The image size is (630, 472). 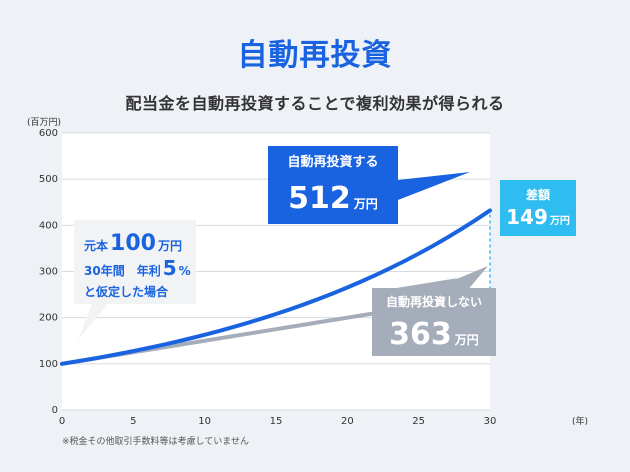 I want to click on assumption-line-note: と仮定した場合, so click(x=126, y=291).